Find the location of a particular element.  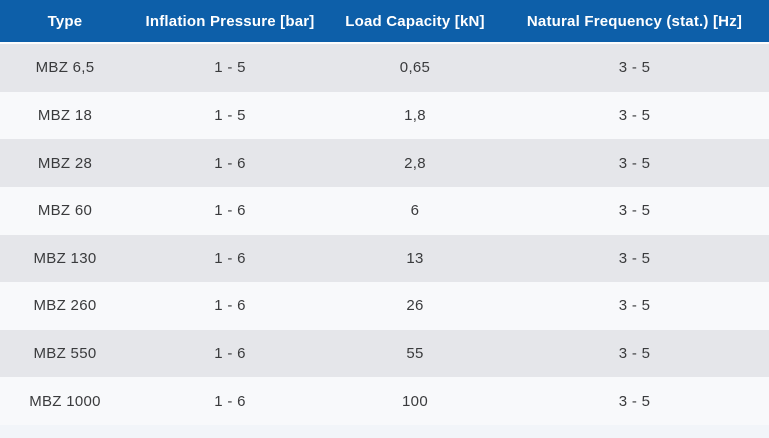

cell-load-capacity: 1,8 is located at coordinates (415, 115).